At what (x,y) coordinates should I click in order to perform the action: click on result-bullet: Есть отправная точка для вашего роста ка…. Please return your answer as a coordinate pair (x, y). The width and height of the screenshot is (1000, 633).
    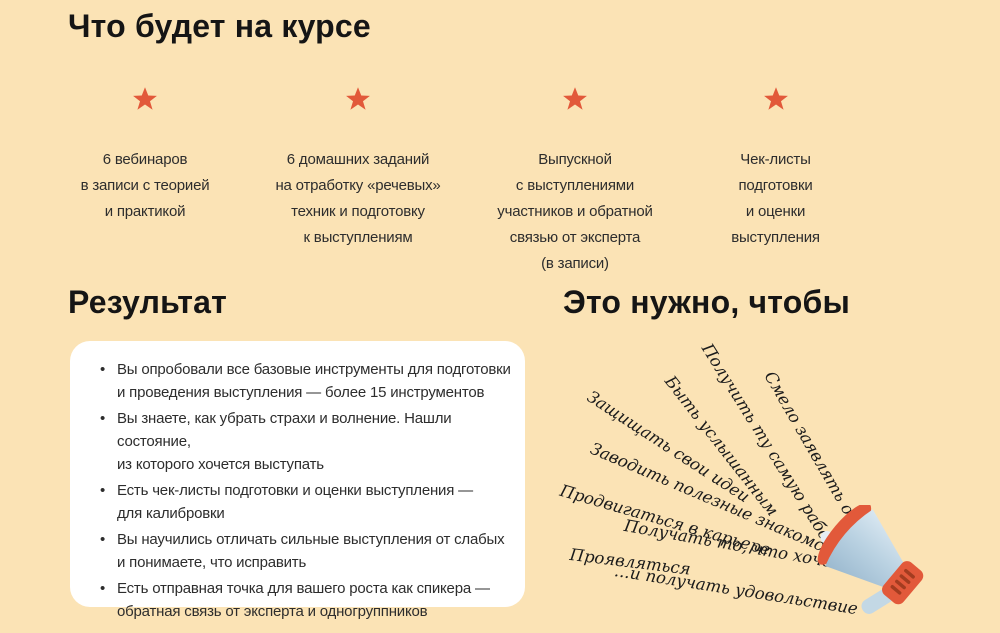
    Looking at the image, I should click on (304, 600).